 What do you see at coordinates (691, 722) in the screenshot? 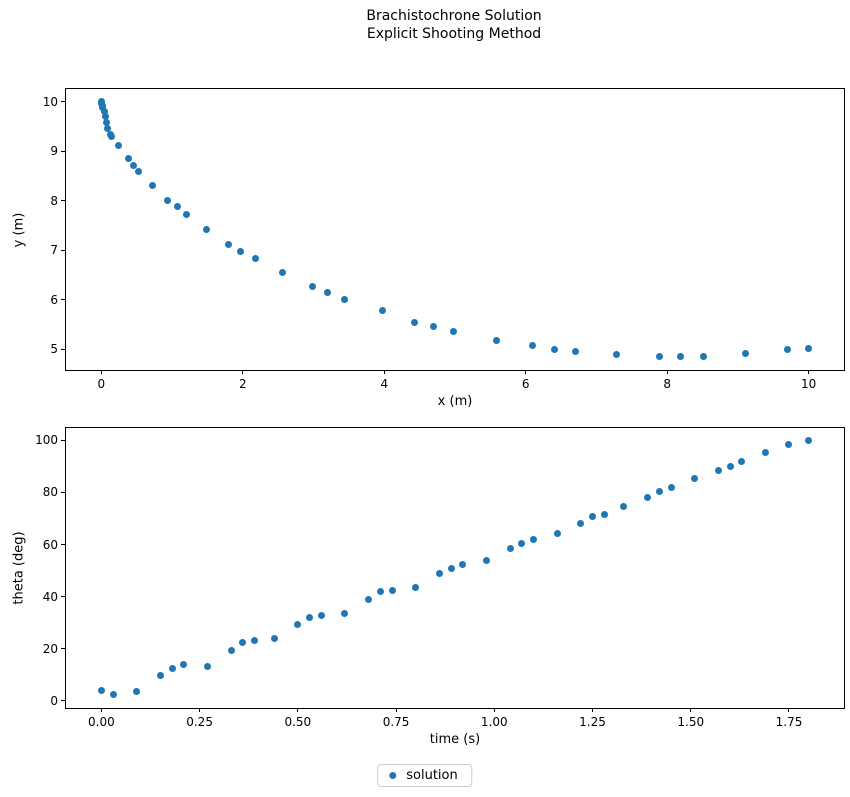
I see `x-tick-label: 1.50` at bounding box center [691, 722].